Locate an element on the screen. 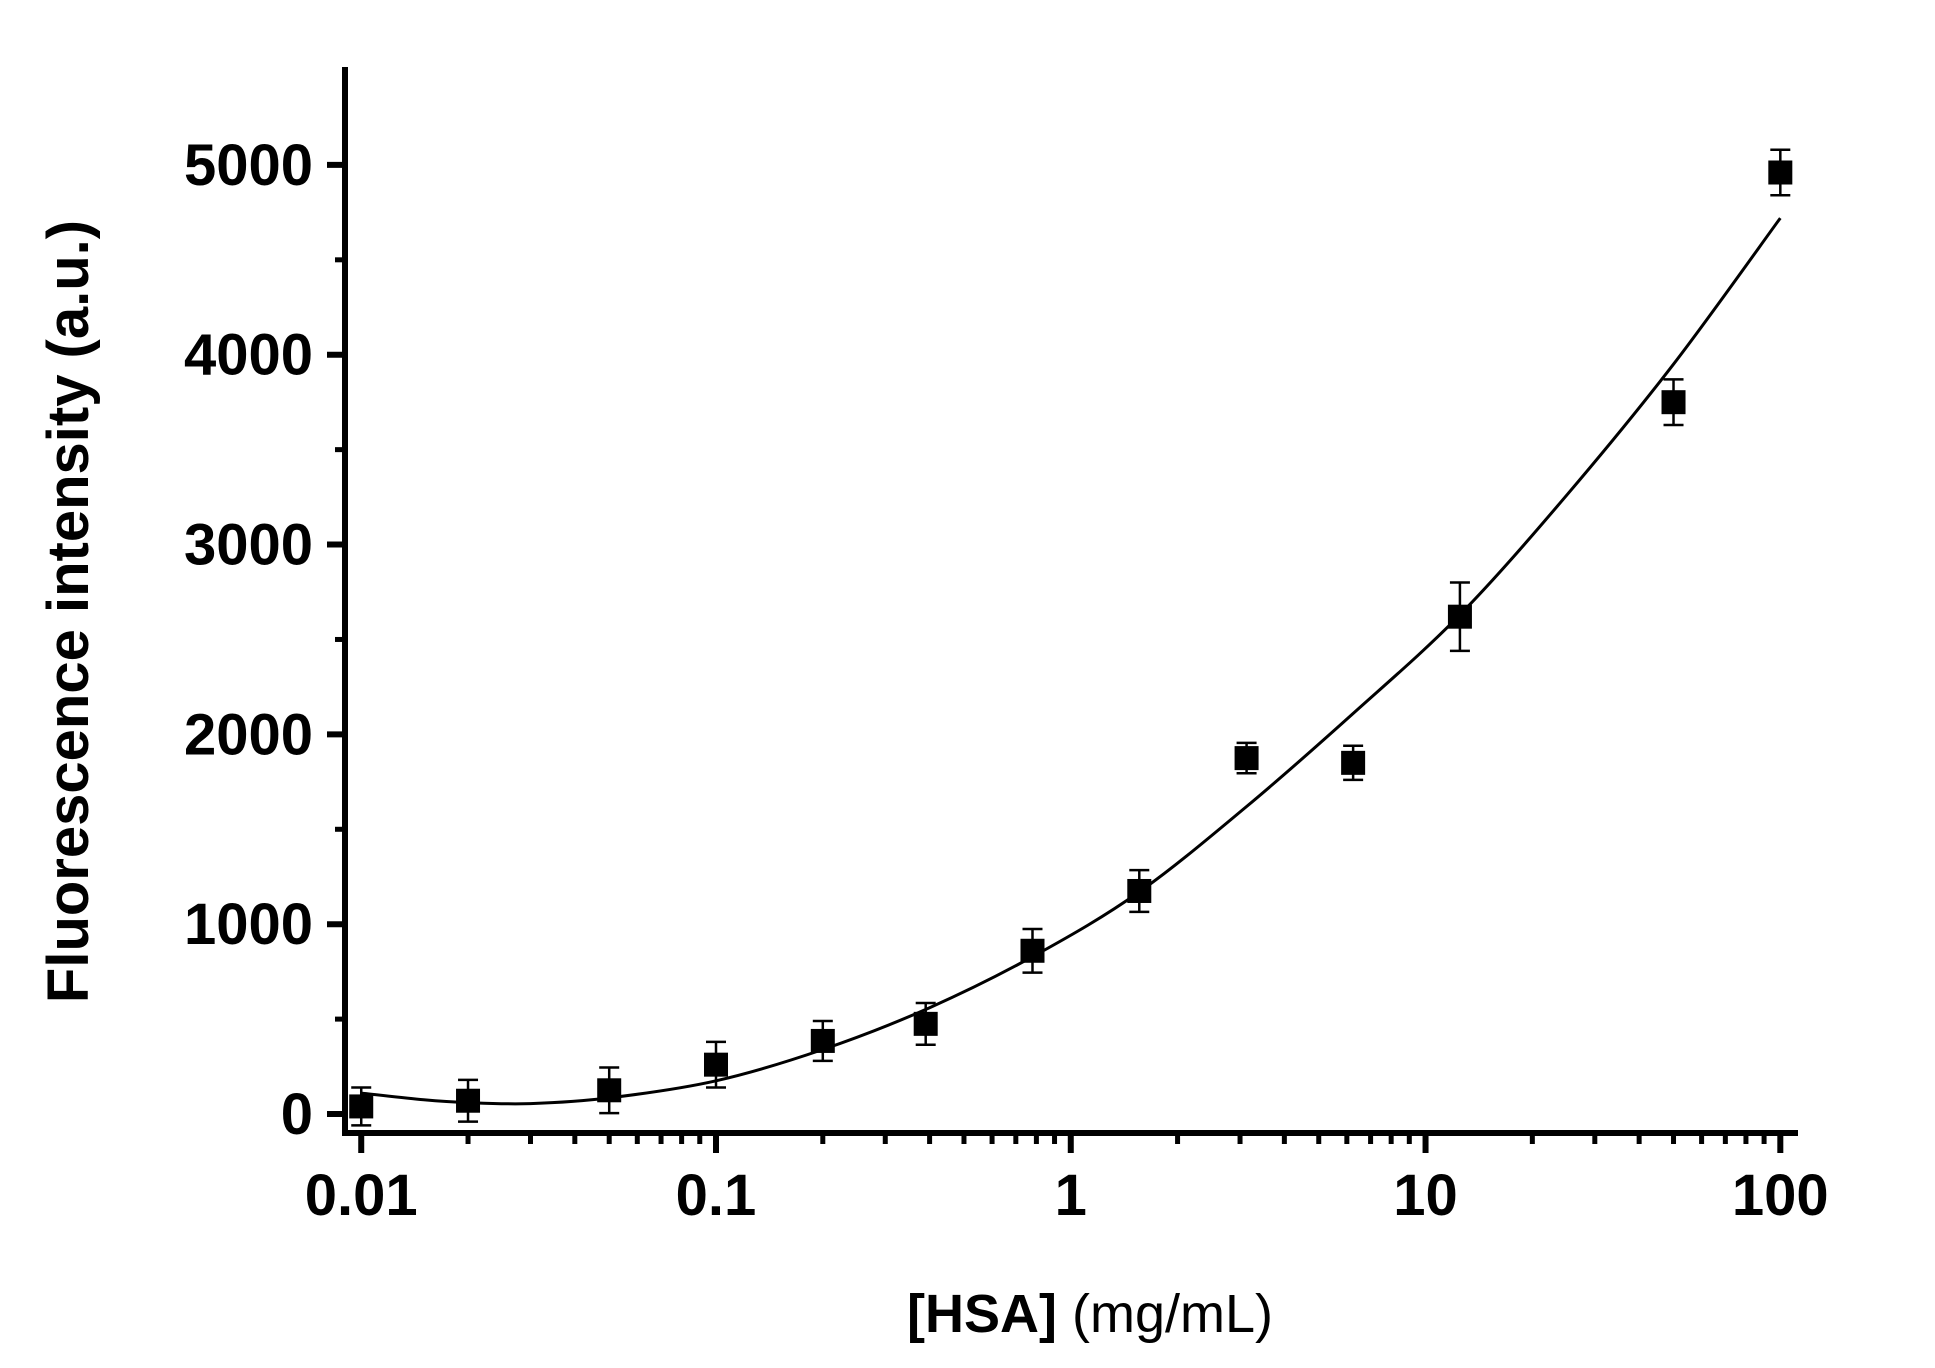 This screenshot has width=1935, height=1368. x-tick-label: 100 is located at coordinates (1780, 1195).